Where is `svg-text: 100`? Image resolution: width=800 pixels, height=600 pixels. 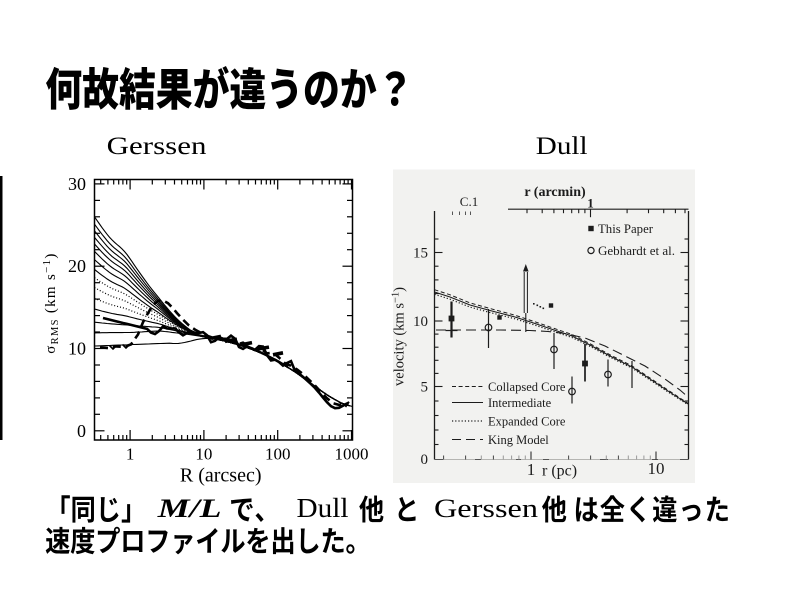 svg-text: 100 is located at coordinates (278, 454).